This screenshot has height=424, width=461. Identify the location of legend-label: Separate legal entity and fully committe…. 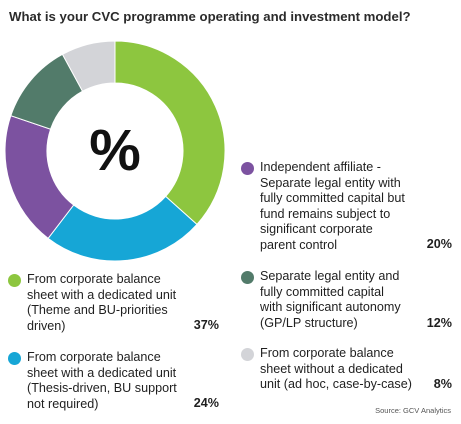
(330, 299).